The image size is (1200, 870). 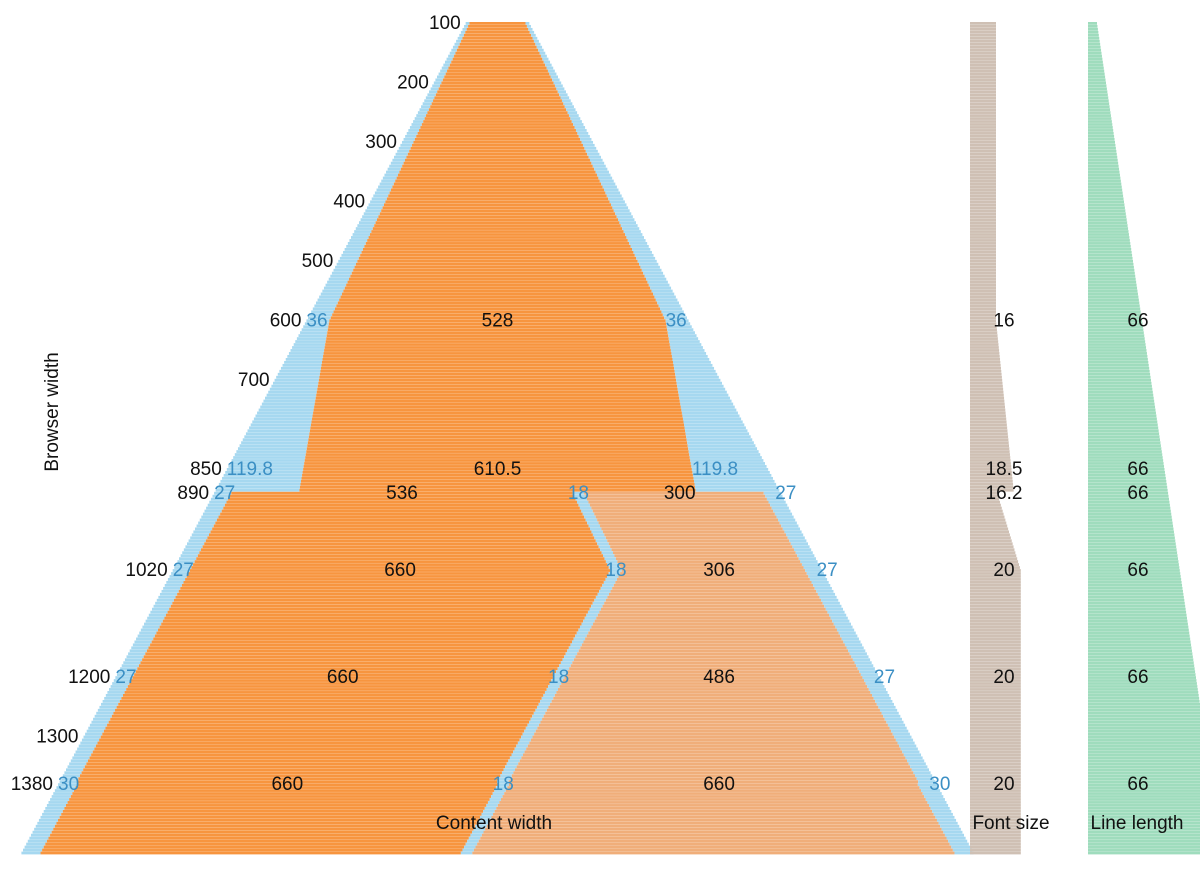 I want to click on content-width-label: 528, so click(x=498, y=320).